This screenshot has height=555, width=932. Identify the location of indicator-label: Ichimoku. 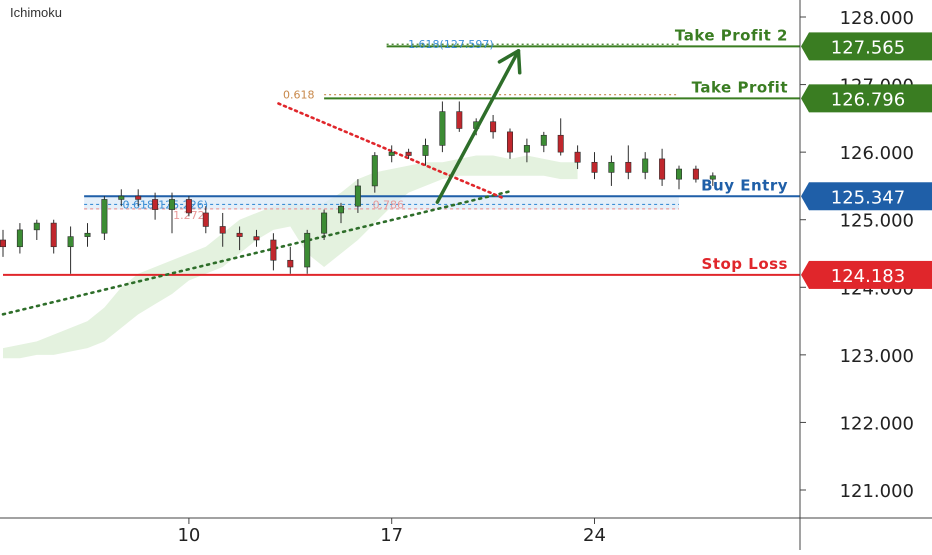
(36, 12).